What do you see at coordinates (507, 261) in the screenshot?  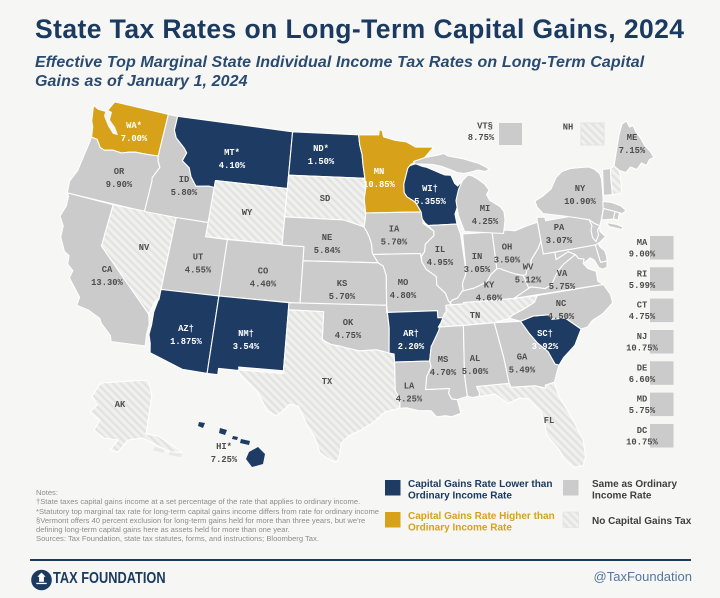 I see `svg-text: 3.50%` at bounding box center [507, 261].